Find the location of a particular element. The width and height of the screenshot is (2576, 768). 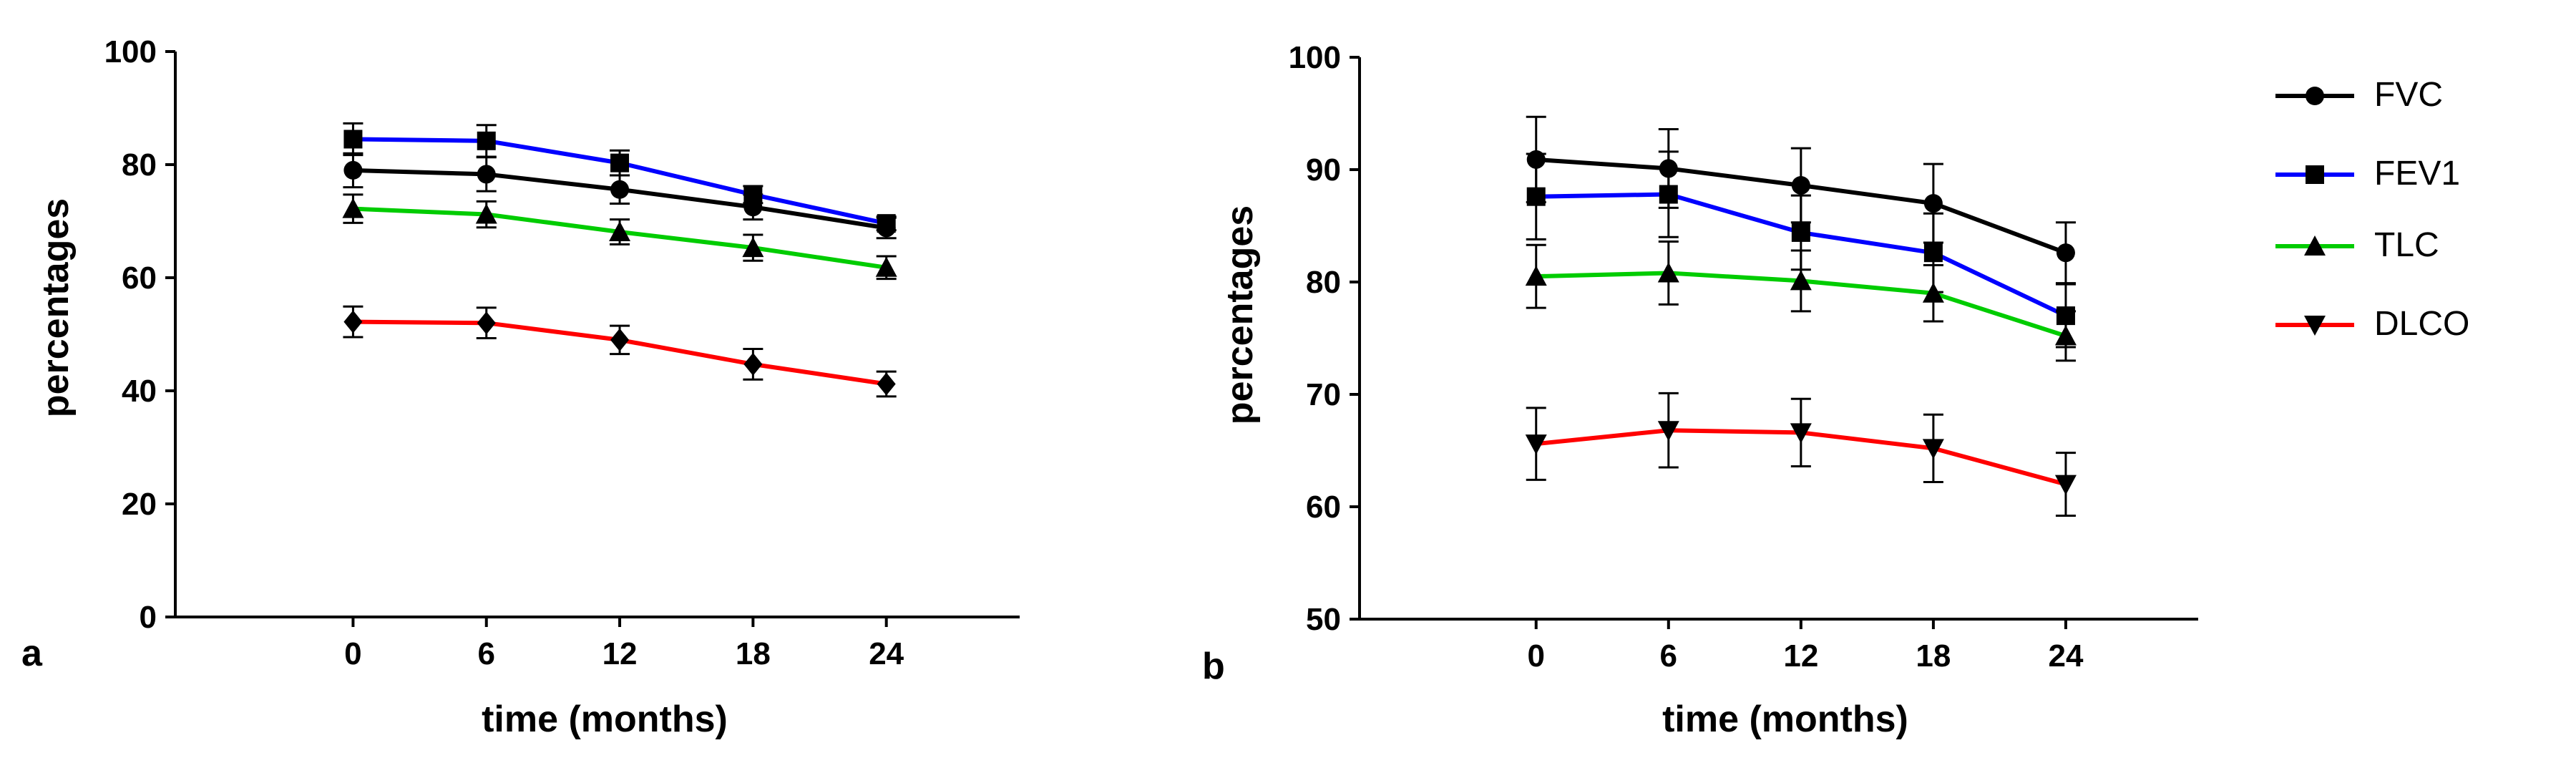

legend-item-fvc is located at coordinates (2314, 96).